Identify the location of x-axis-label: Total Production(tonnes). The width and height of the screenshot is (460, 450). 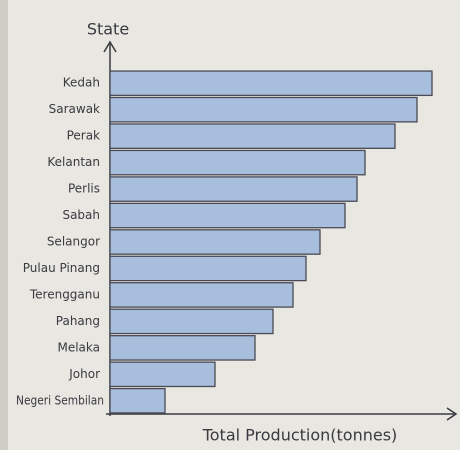
(300, 435).